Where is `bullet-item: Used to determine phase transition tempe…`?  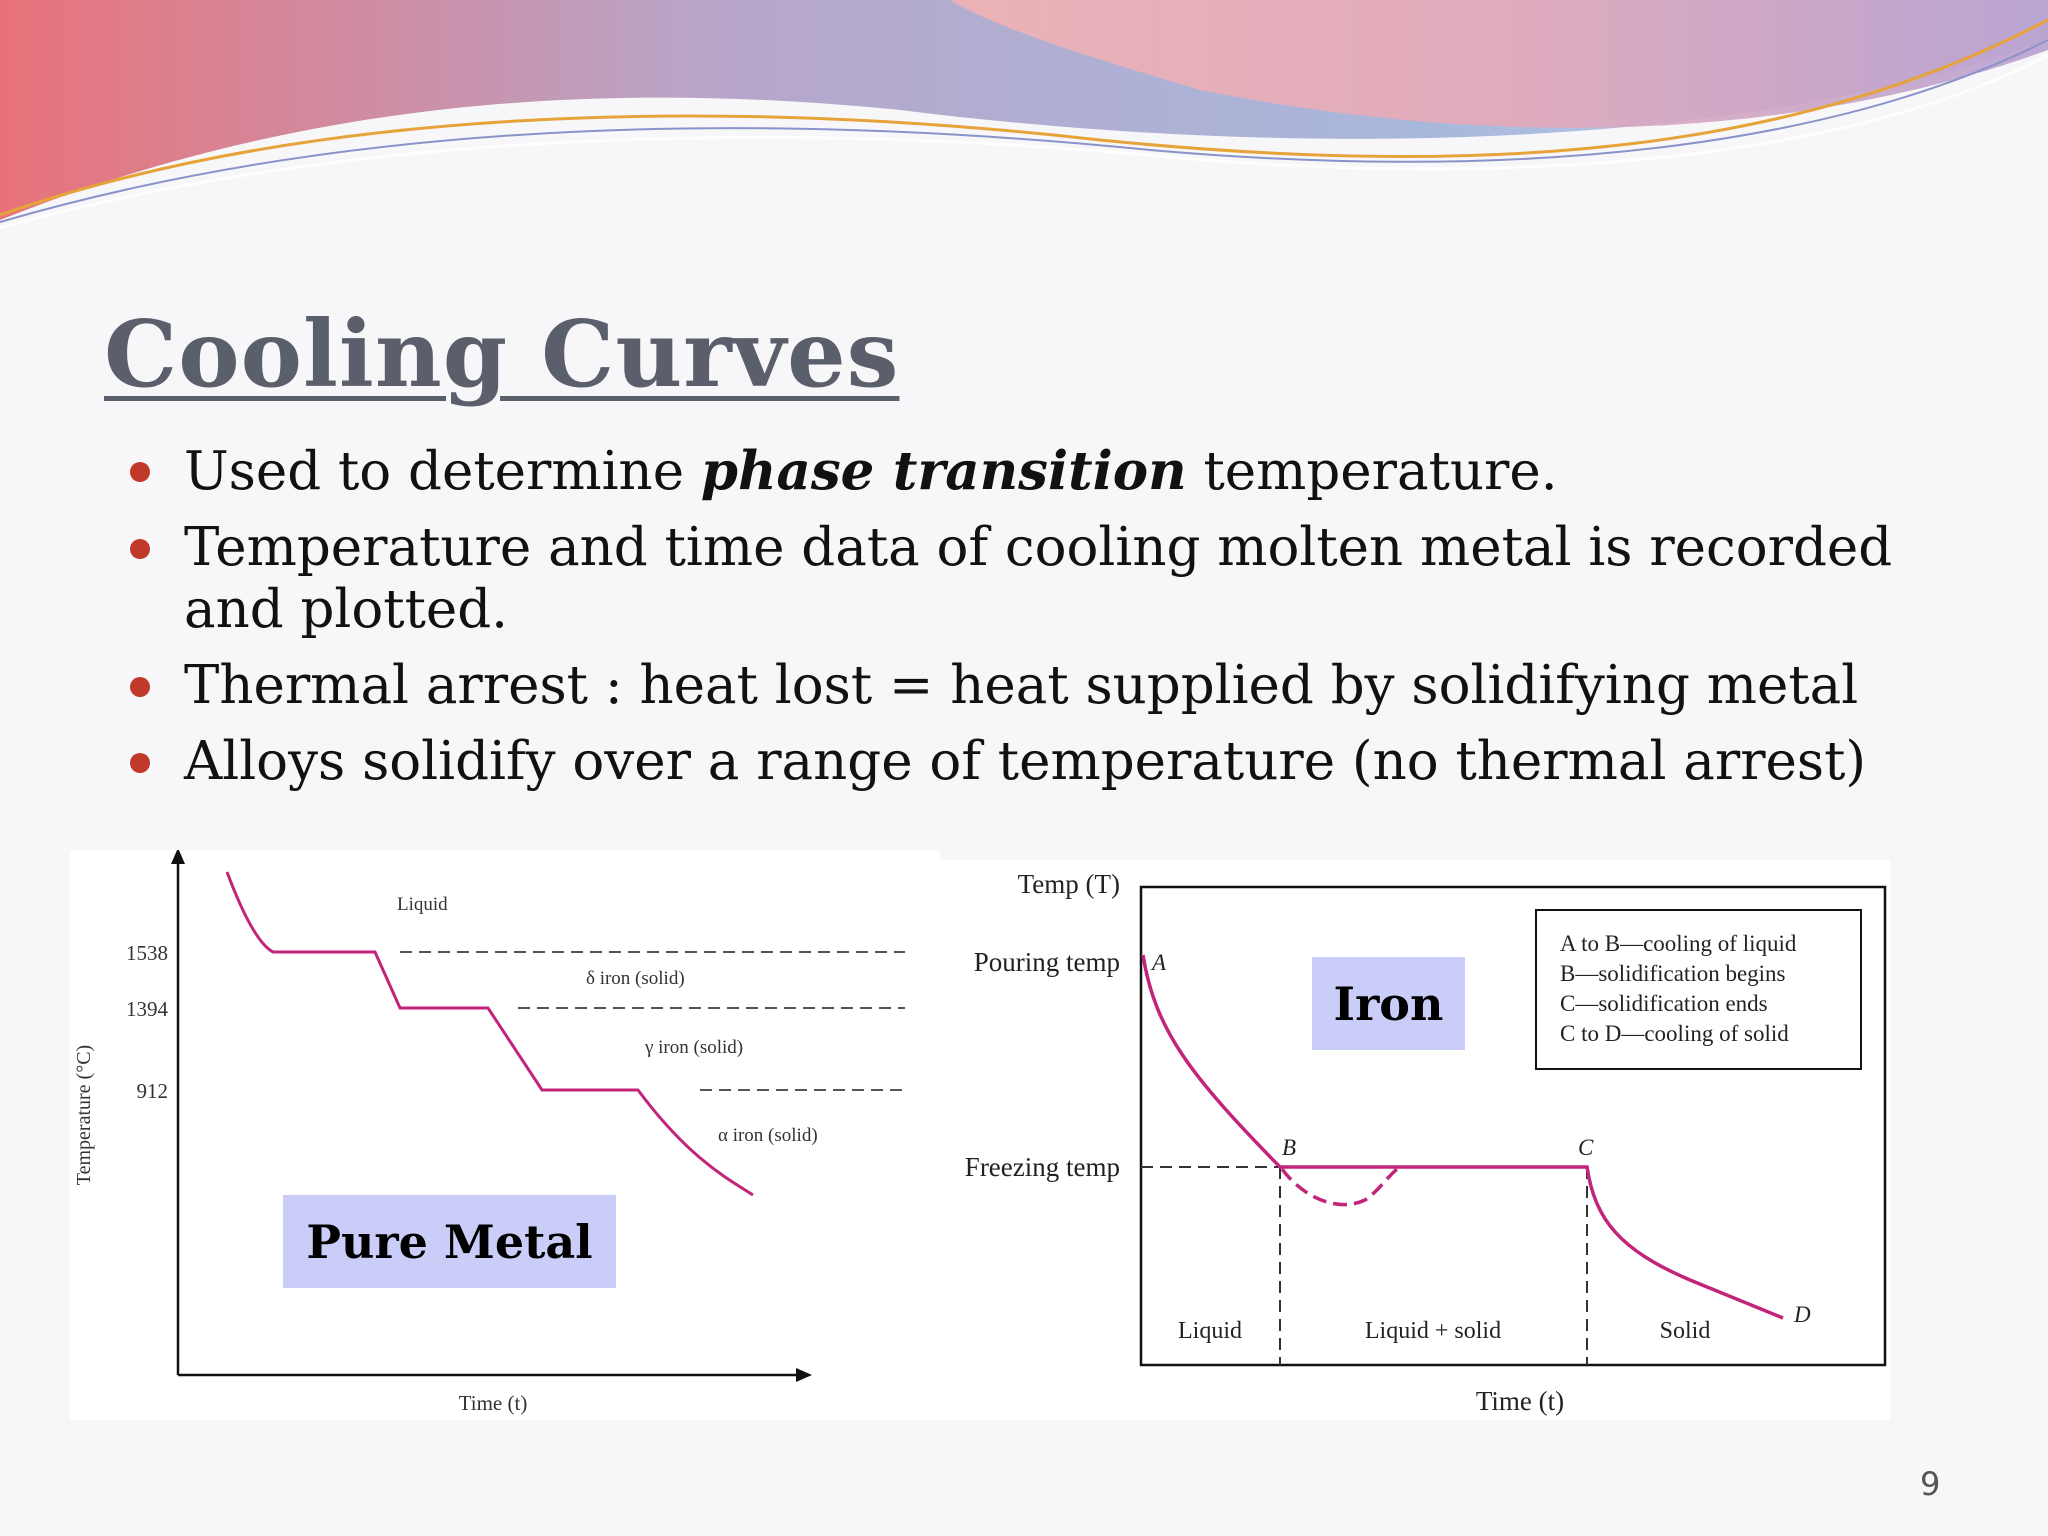 bullet-item: Used to determine phase transition tempe… is located at coordinates (1055, 471).